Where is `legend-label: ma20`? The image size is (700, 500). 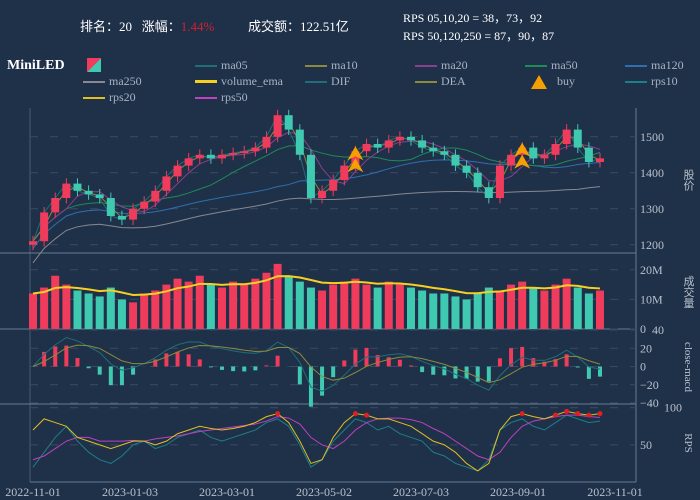
legend-label: ma20 is located at coordinates (454, 65).